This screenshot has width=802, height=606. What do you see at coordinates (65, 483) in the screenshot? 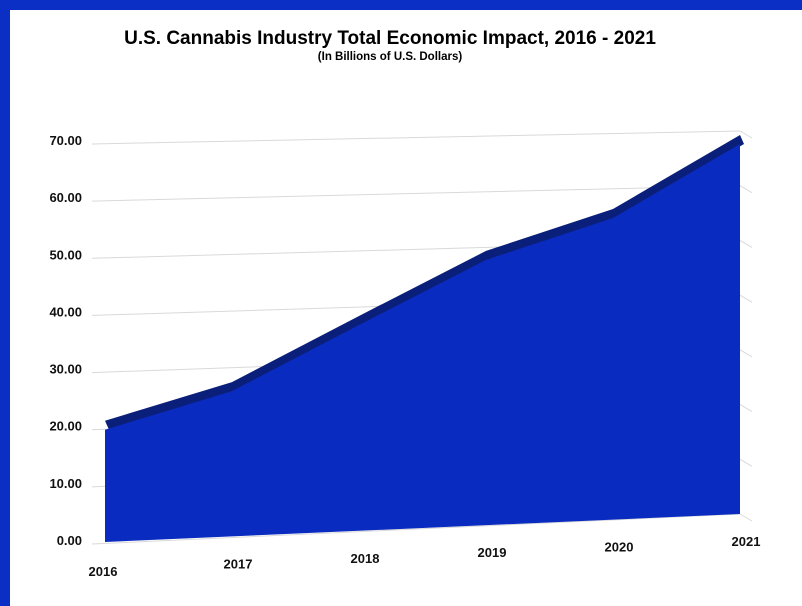
I see `y-tick-label: 10.00` at bounding box center [65, 483].